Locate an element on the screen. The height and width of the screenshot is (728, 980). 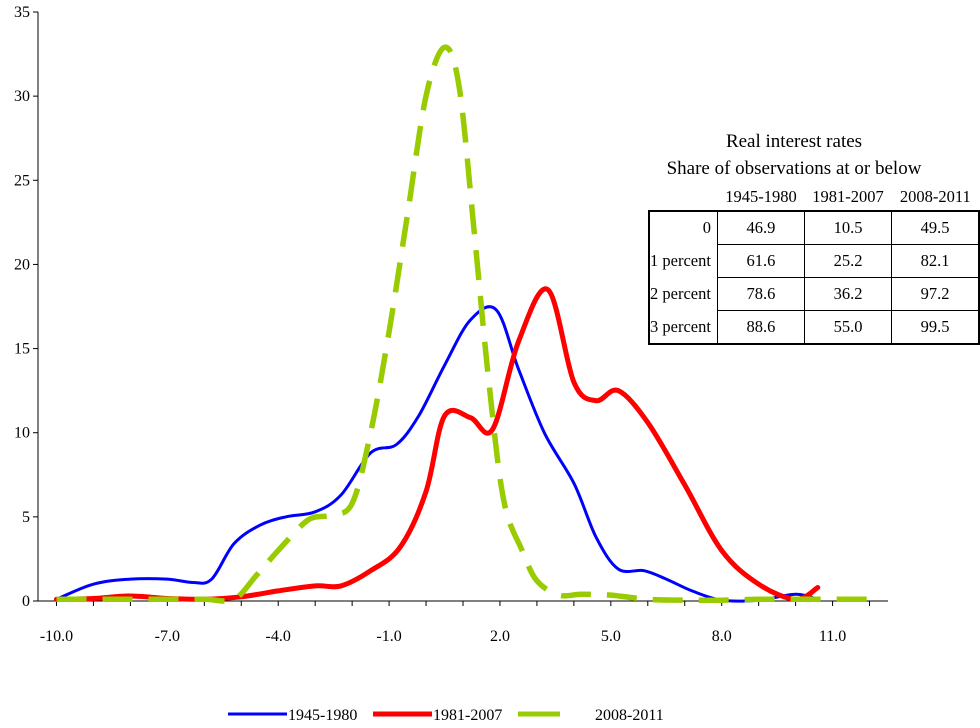
row-label: 0 is located at coordinates (706, 228).